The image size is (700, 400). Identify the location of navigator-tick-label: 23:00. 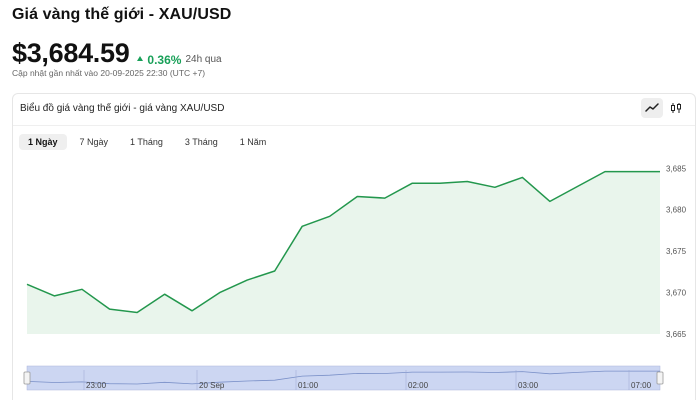
(96, 385).